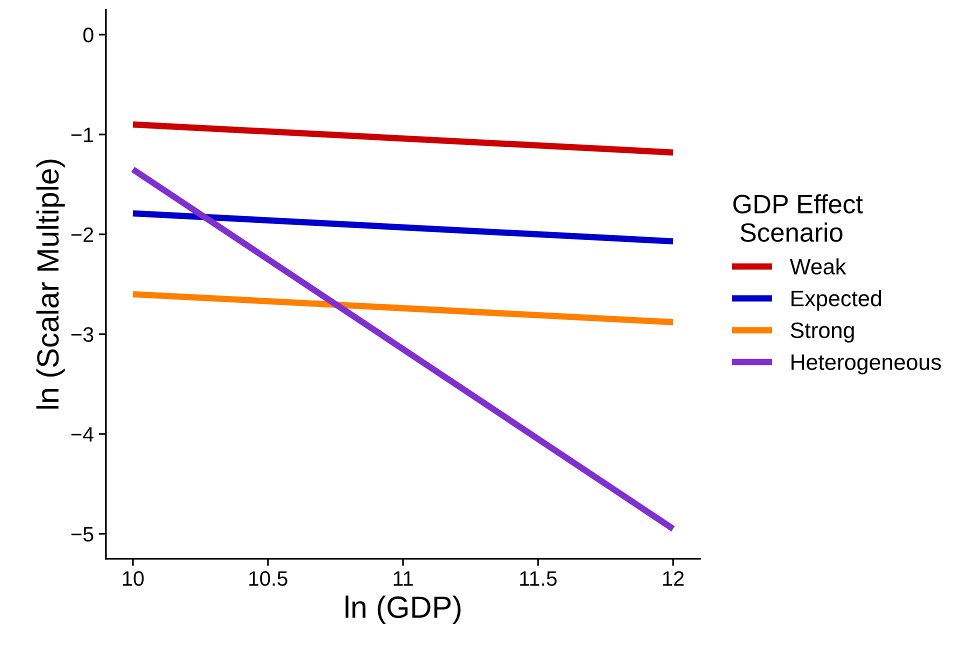 Image resolution: width=963 pixels, height=646 pixels. I want to click on y-tick-label: 0, so click(88, 35).